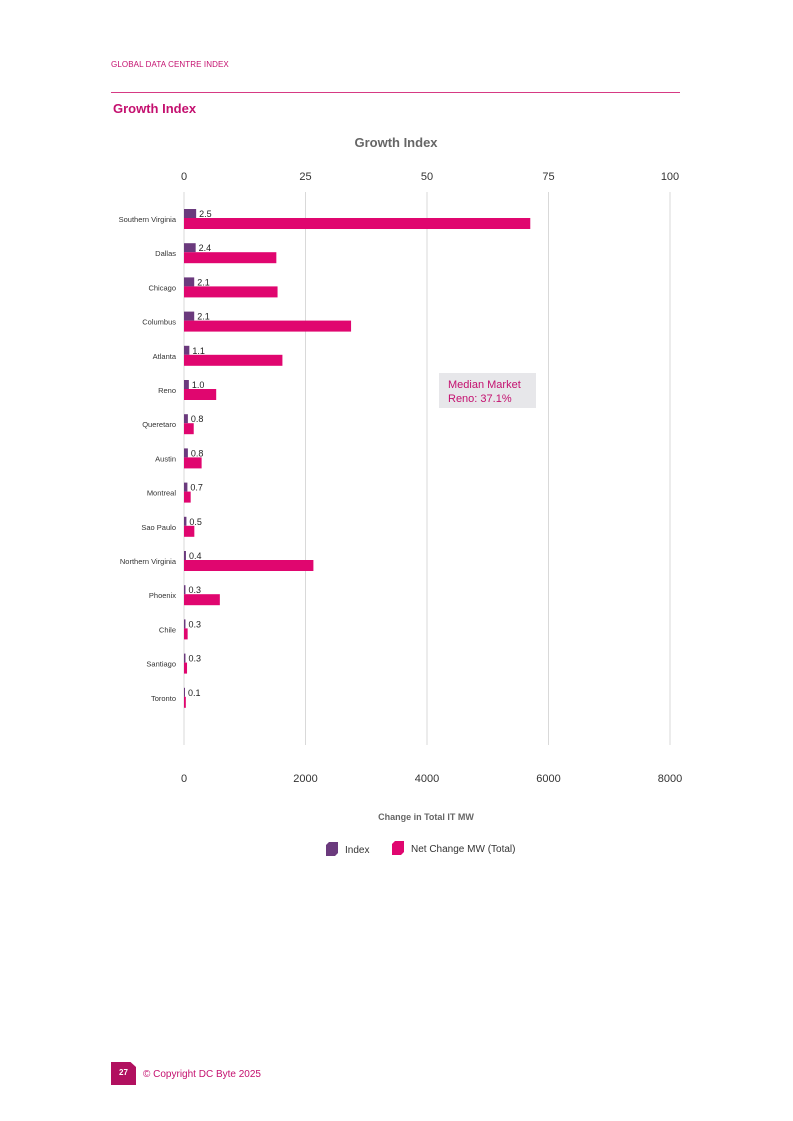 The height and width of the screenshot is (1121, 793). Describe the element at coordinates (195, 556) in the screenshot. I see `index-data-label: 0.4` at that location.